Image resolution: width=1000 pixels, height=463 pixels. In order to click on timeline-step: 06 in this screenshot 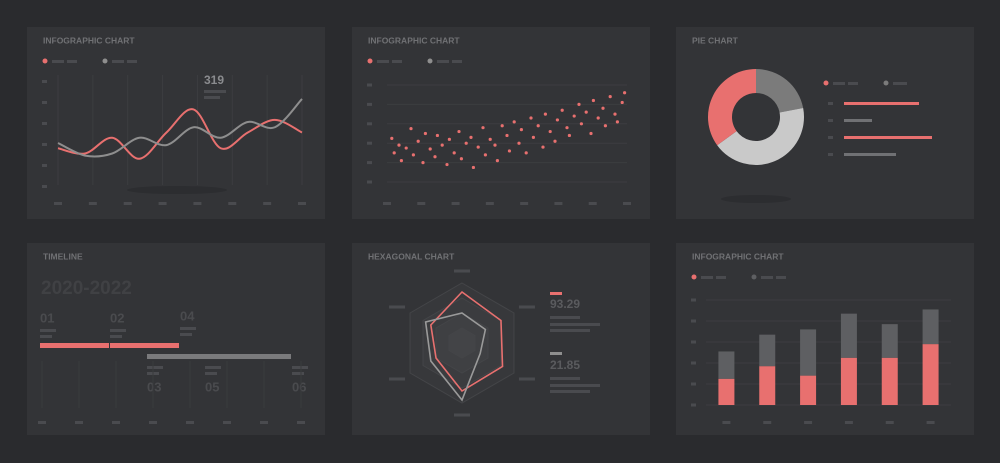, I will do `click(299, 386)`.